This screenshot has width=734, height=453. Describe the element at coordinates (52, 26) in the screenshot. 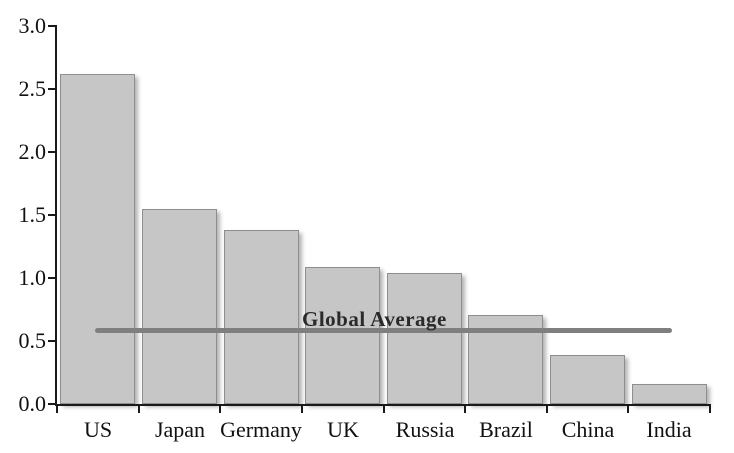

I see `y-tick-3.0` at that location.